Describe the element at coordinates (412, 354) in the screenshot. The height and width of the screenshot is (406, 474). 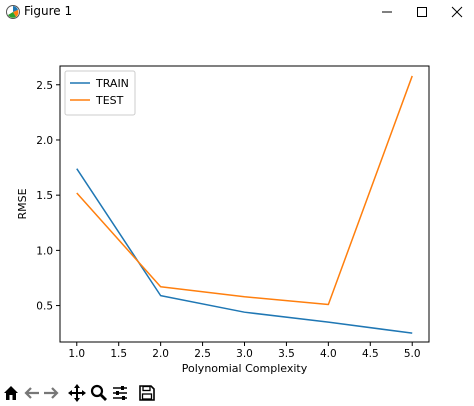
I see `x-tick-label: 5.0` at that location.